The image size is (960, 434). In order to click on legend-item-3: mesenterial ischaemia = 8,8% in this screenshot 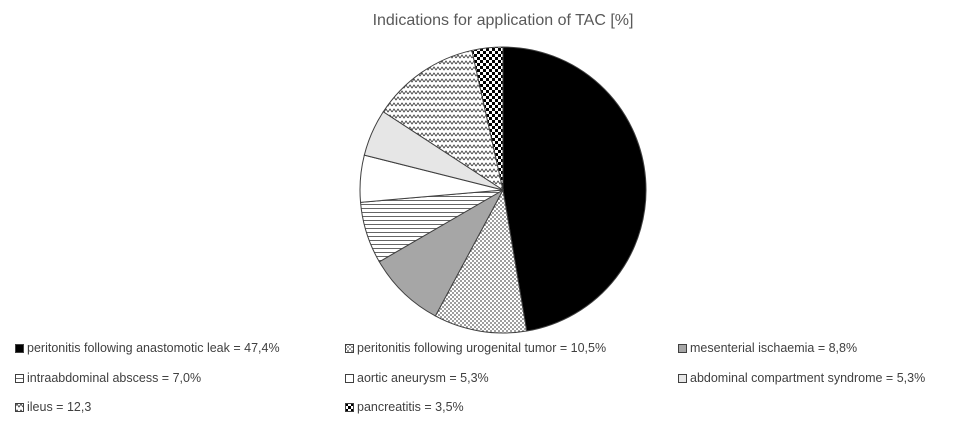, I will do `click(767, 348)`.